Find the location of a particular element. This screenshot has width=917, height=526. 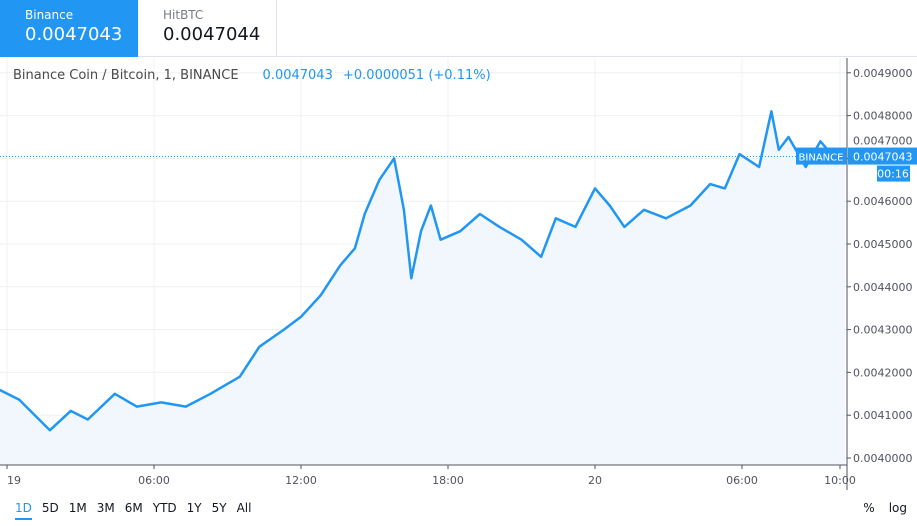

exchange-name: Binance is located at coordinates (49, 15).